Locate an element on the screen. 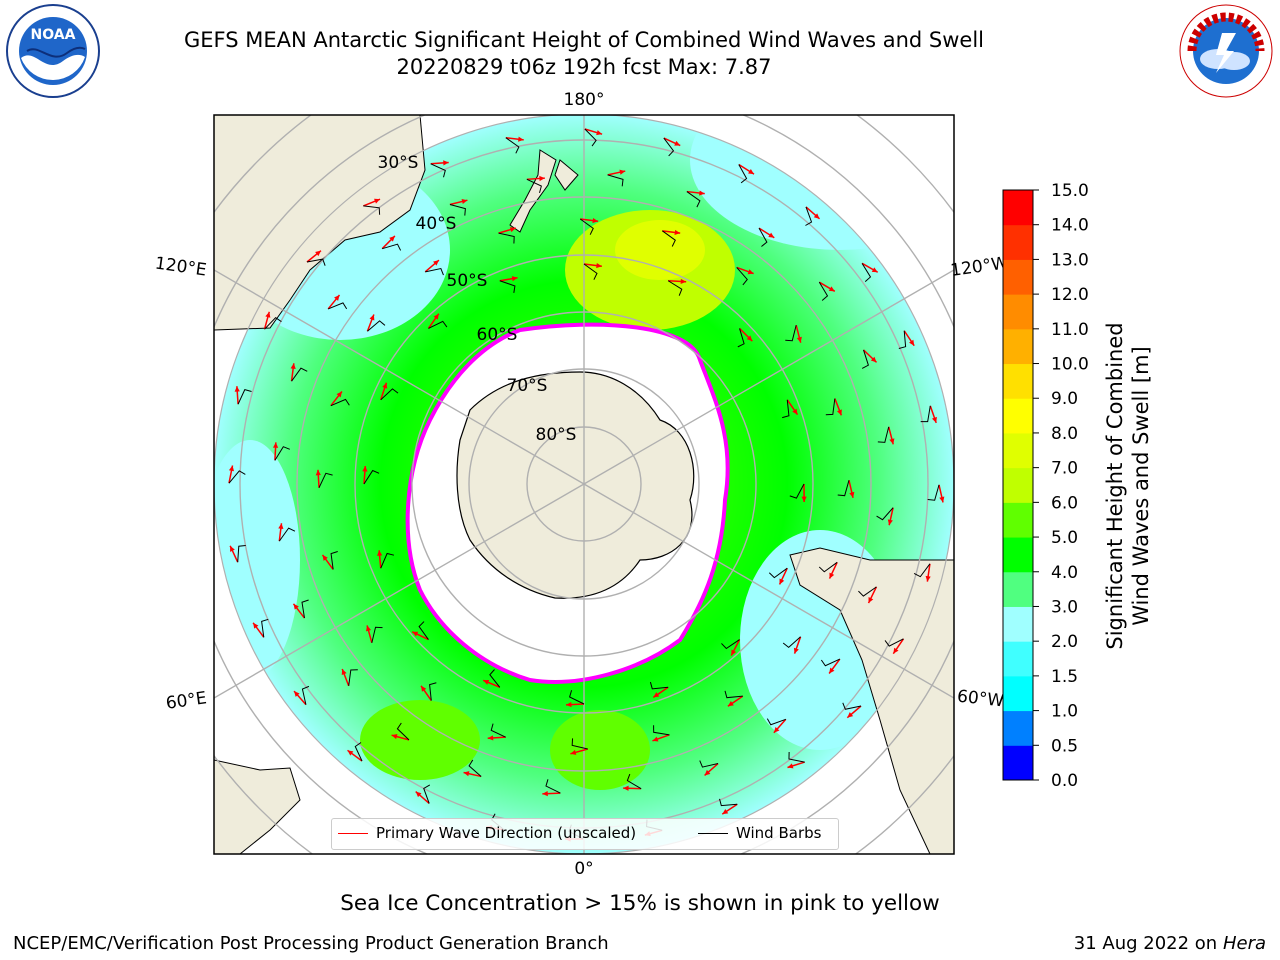  colorbar-tick-label: 7.0 is located at coordinates (1064, 469).